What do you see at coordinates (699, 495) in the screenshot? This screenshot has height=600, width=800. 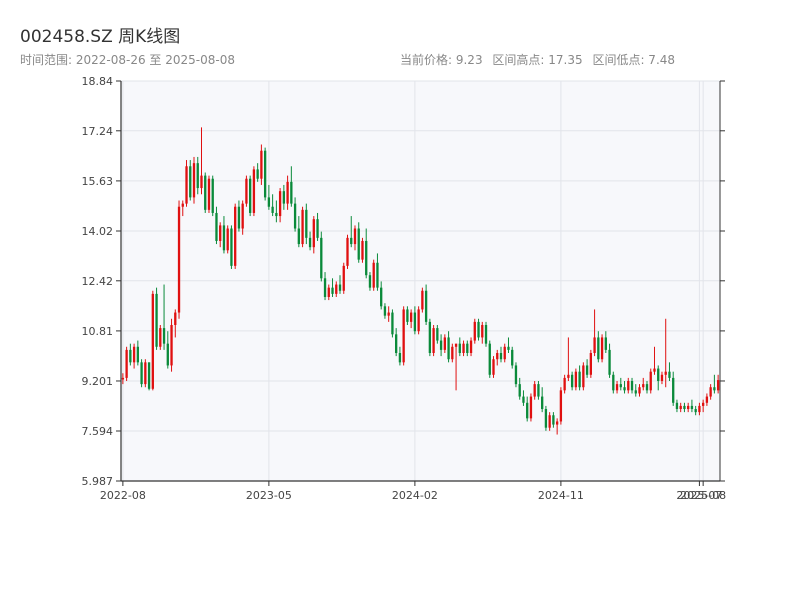 I see `x-tick-label: 2025-07` at bounding box center [699, 495].